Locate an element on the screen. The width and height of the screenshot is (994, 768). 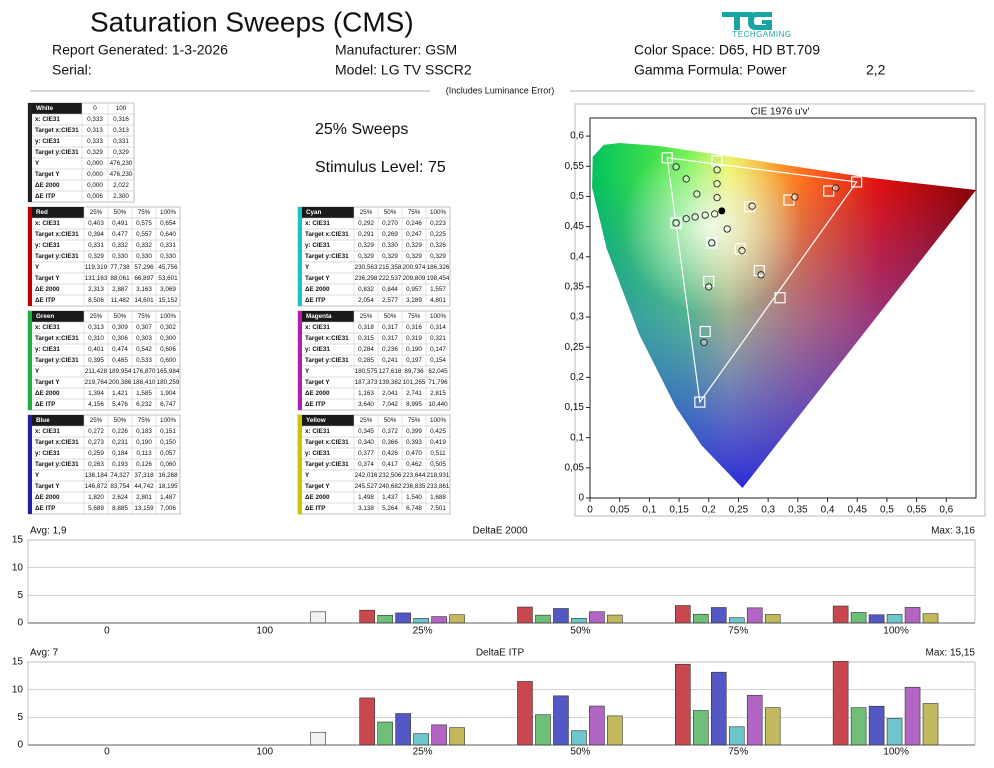
table-cell: 0,511 is located at coordinates (438, 453).